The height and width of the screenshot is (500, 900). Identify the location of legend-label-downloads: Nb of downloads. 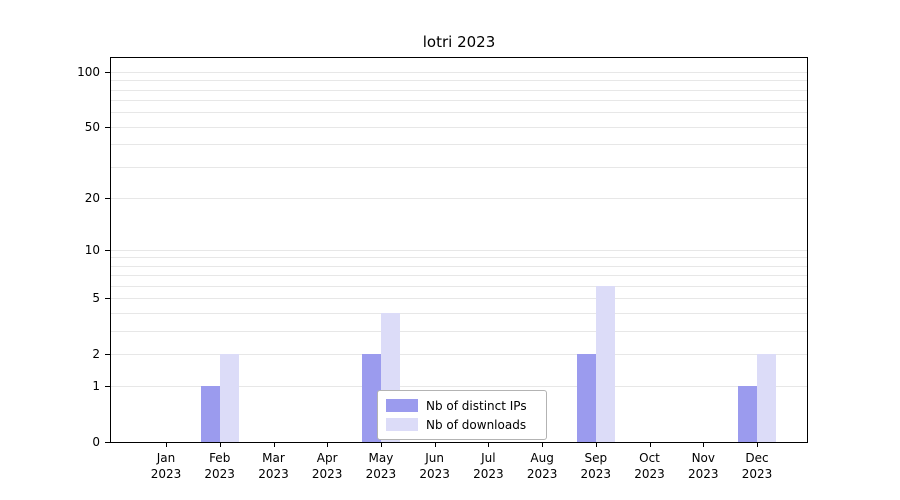
(476, 424).